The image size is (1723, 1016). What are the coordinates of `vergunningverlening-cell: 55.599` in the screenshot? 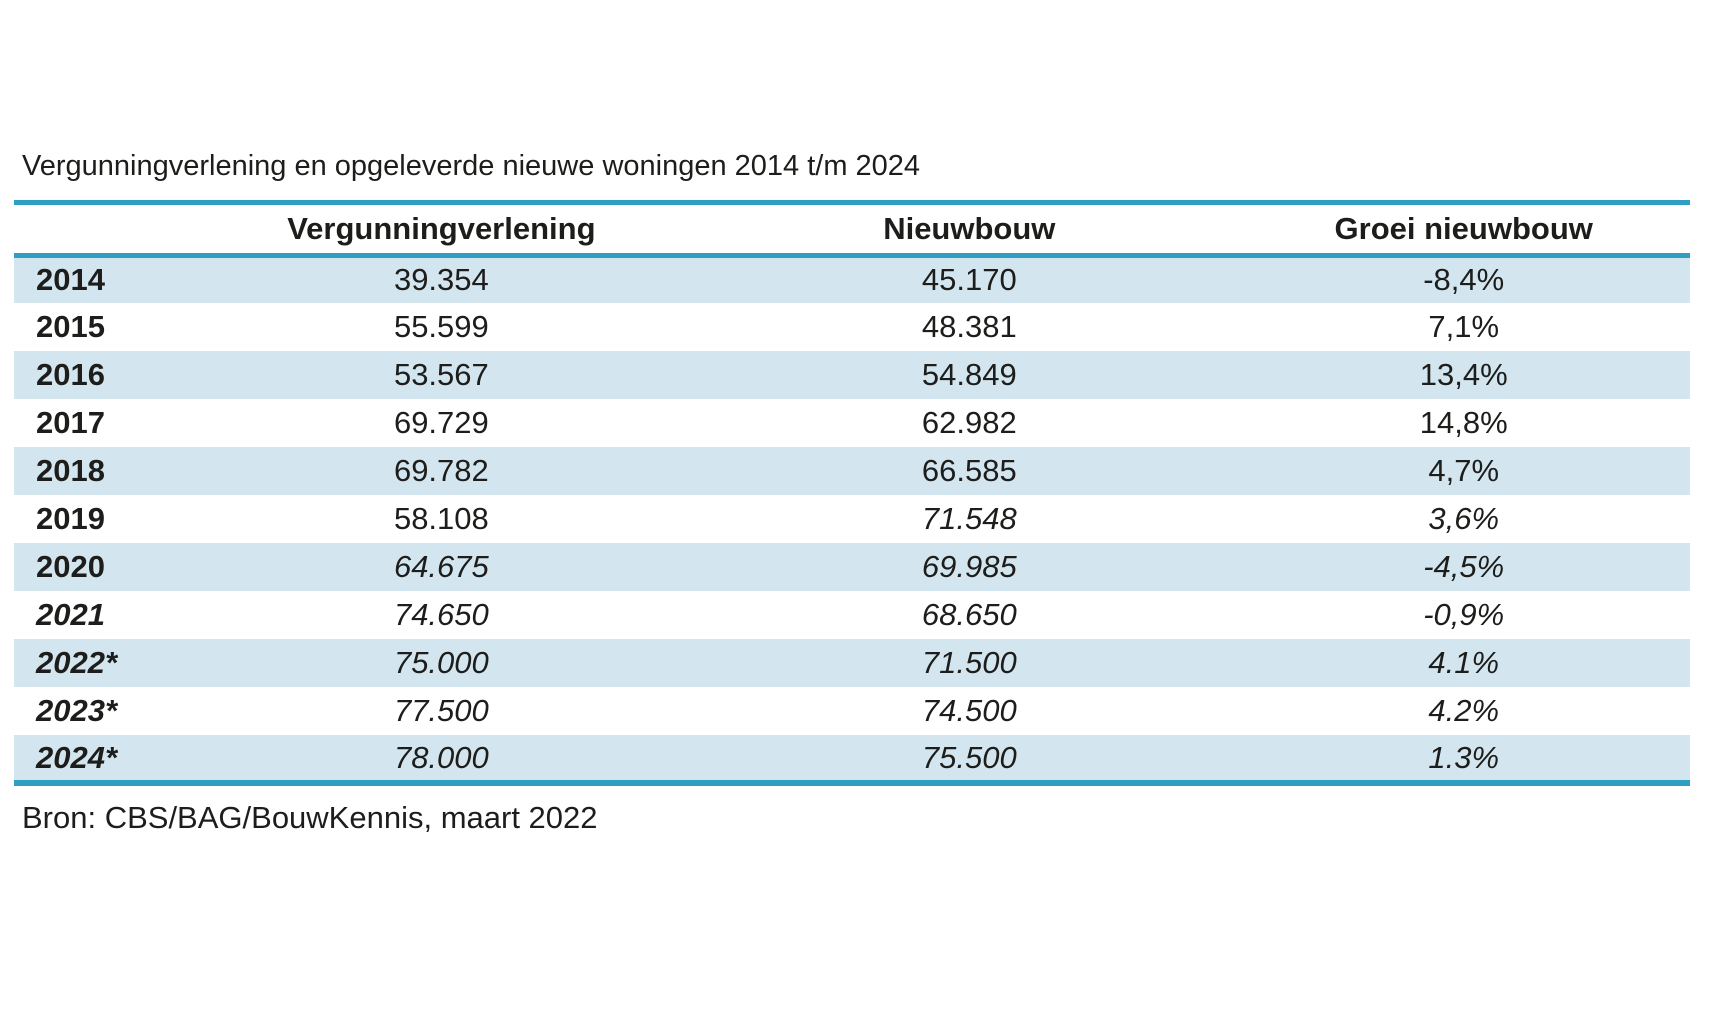 It's located at (441, 327).